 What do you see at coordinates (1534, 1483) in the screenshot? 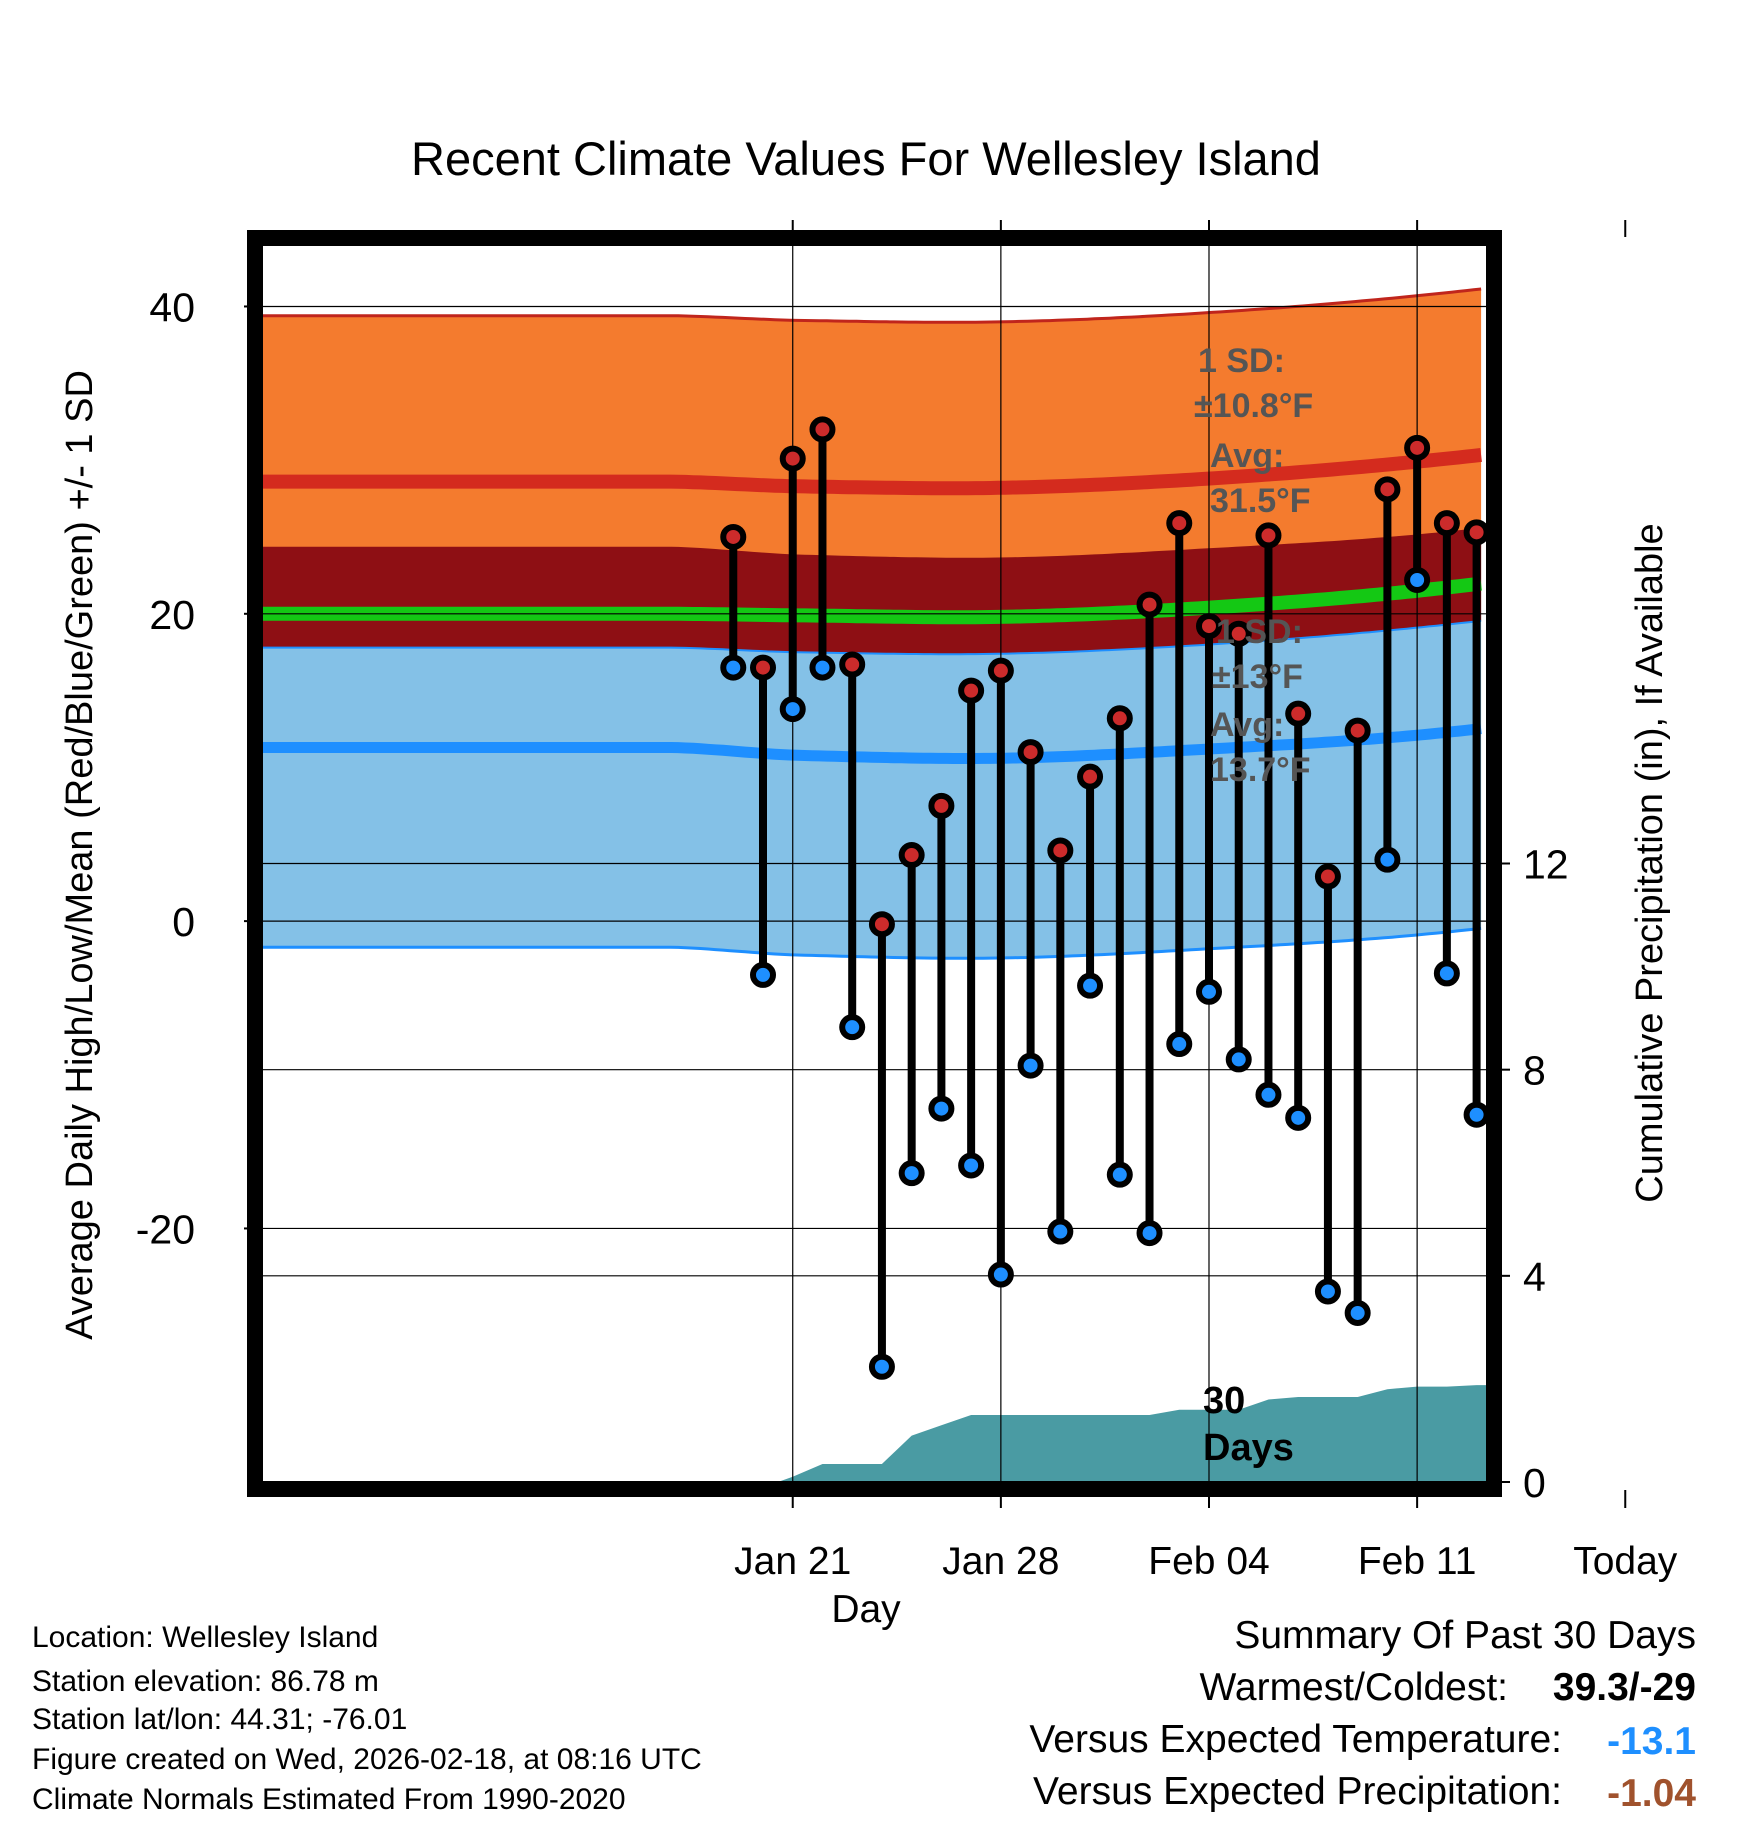
I see `y2-tick-label: 0` at bounding box center [1534, 1483].